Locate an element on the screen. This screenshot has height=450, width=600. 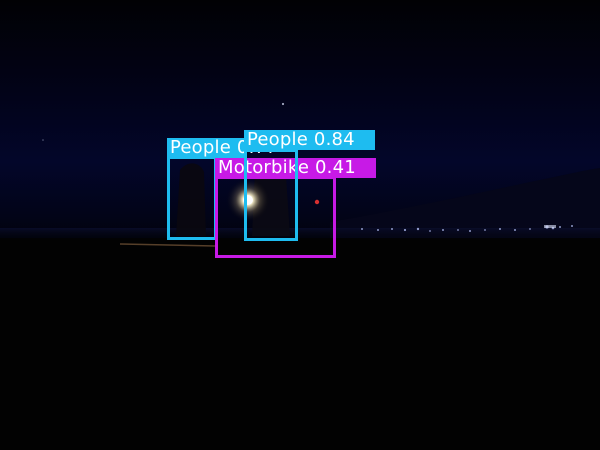
motorbike-label-text: Motorbike 0.41 is located at coordinates (287, 167).